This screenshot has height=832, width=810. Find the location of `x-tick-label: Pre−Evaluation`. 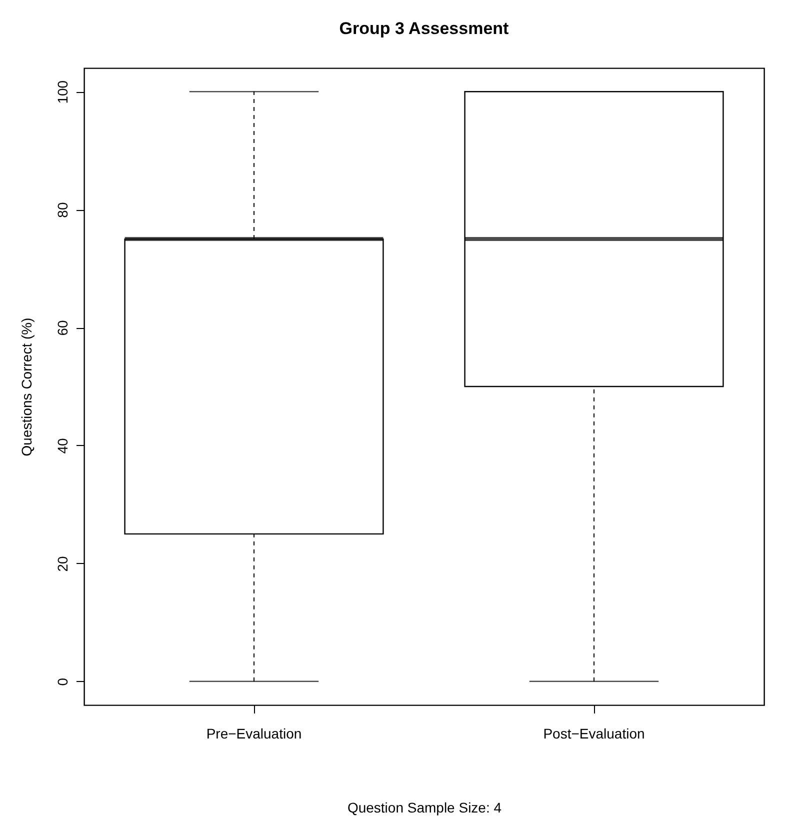

x-tick-label: Pre−Evaluation is located at coordinates (254, 734).